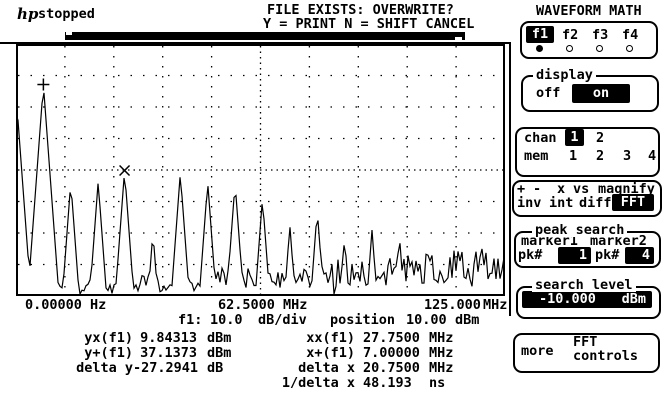 The image size is (672, 400). What do you see at coordinates (561, 189) in the screenshot?
I see `op-multiply-option: x` at bounding box center [561, 189].